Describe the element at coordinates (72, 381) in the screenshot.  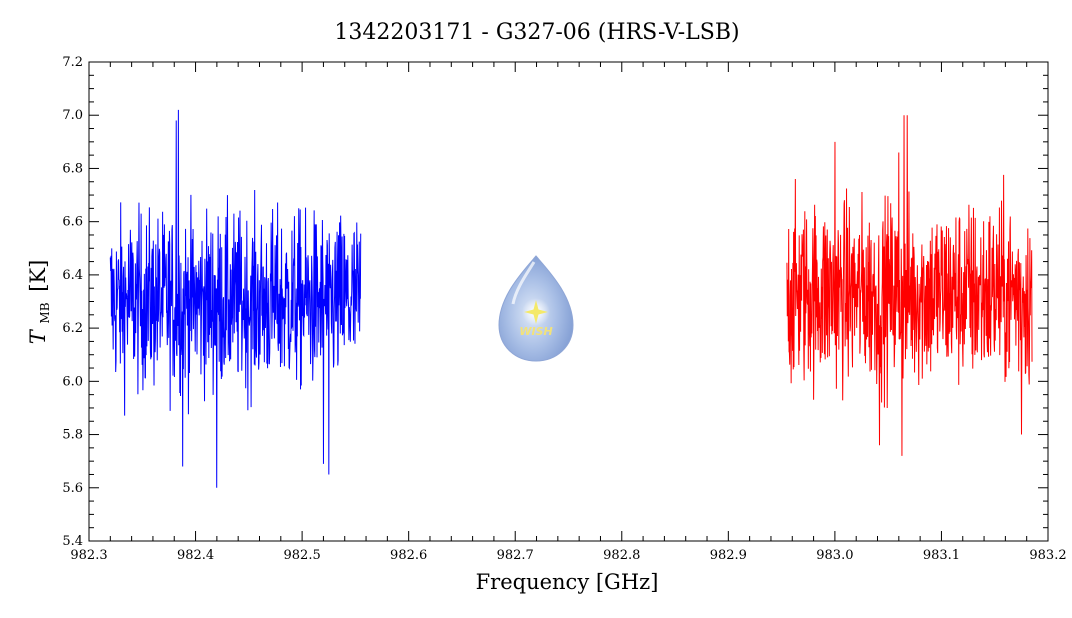
I see `y-tick-label: 6.0` at that location.